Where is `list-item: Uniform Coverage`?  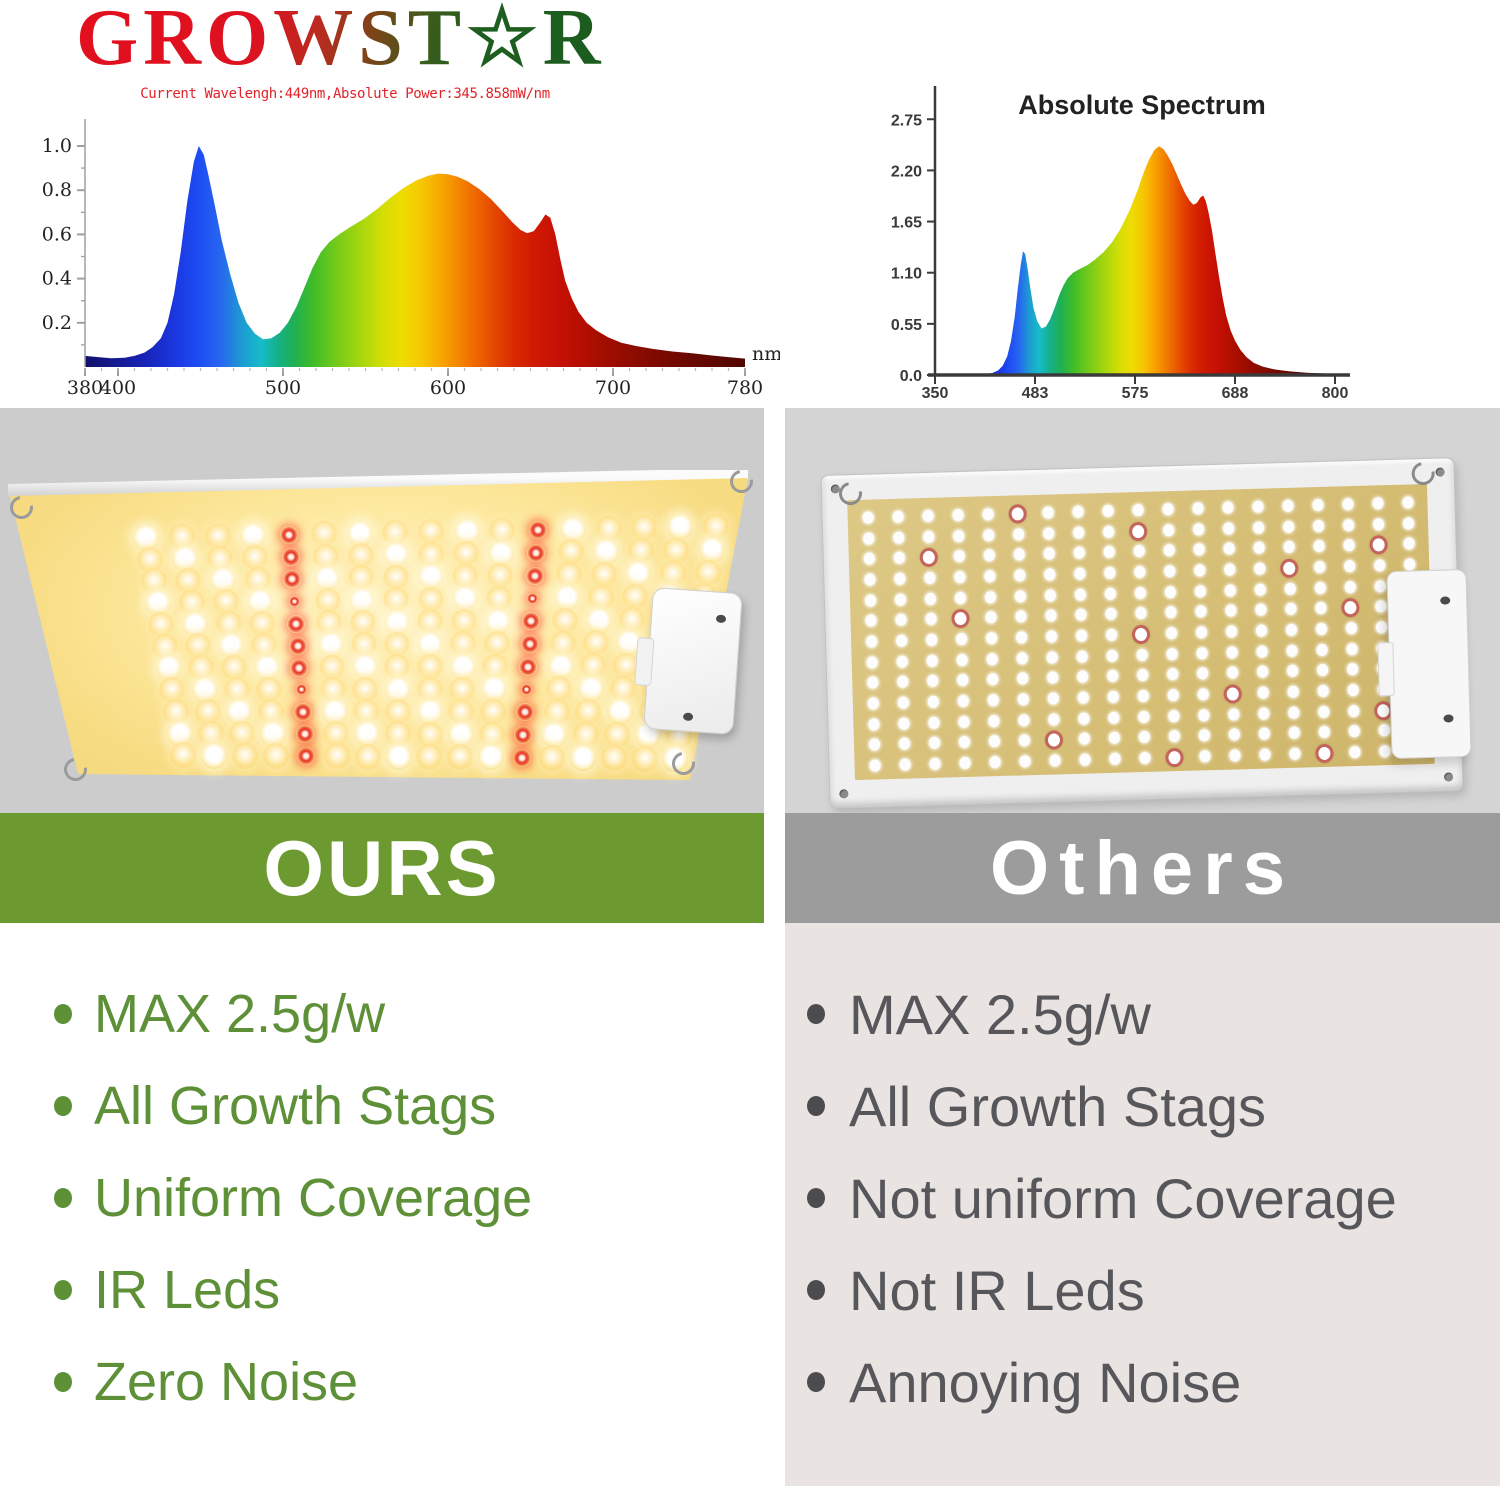 list-item: Uniform Coverage is located at coordinates (382, 1198).